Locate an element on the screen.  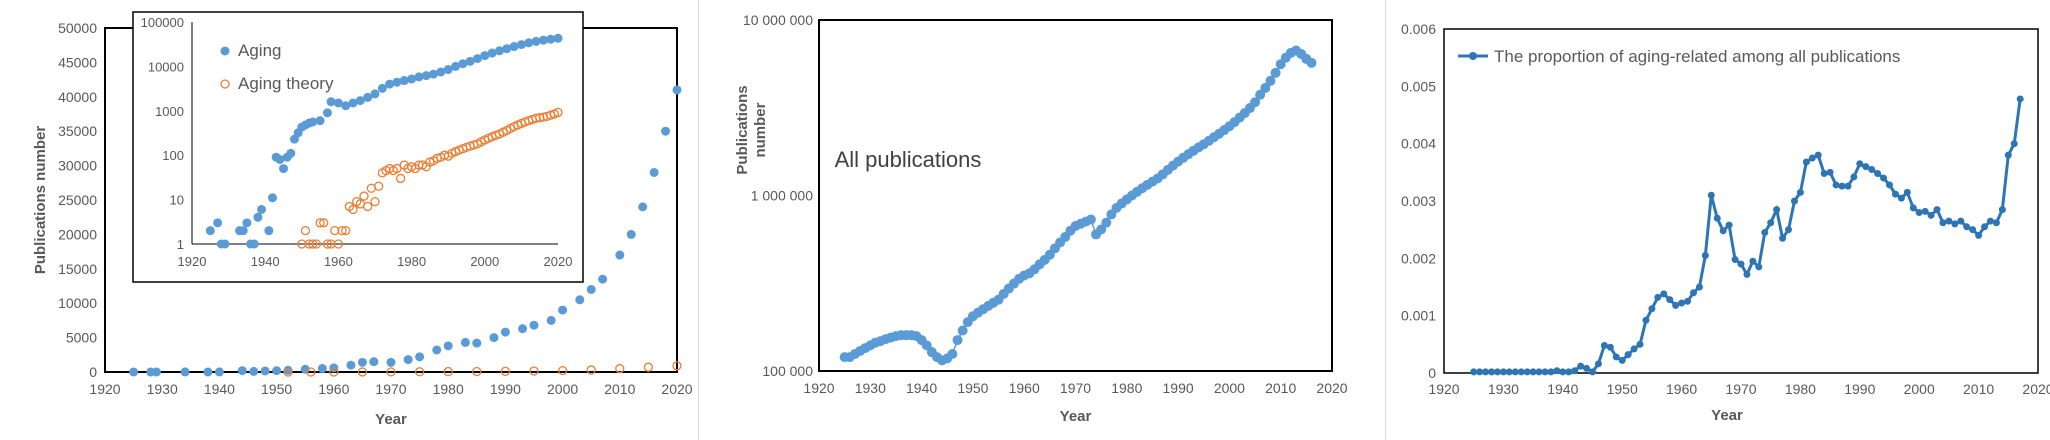
legend-label-aging-theory: Aging theory is located at coordinates (286, 83).